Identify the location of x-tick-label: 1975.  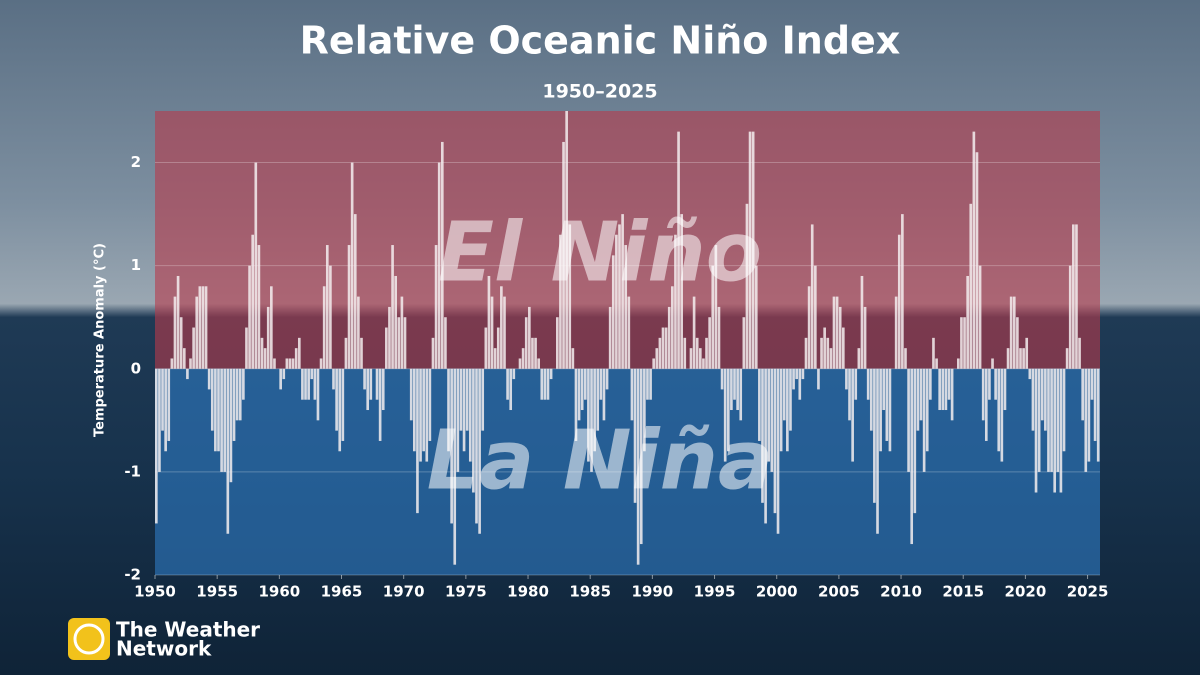
(466, 592).